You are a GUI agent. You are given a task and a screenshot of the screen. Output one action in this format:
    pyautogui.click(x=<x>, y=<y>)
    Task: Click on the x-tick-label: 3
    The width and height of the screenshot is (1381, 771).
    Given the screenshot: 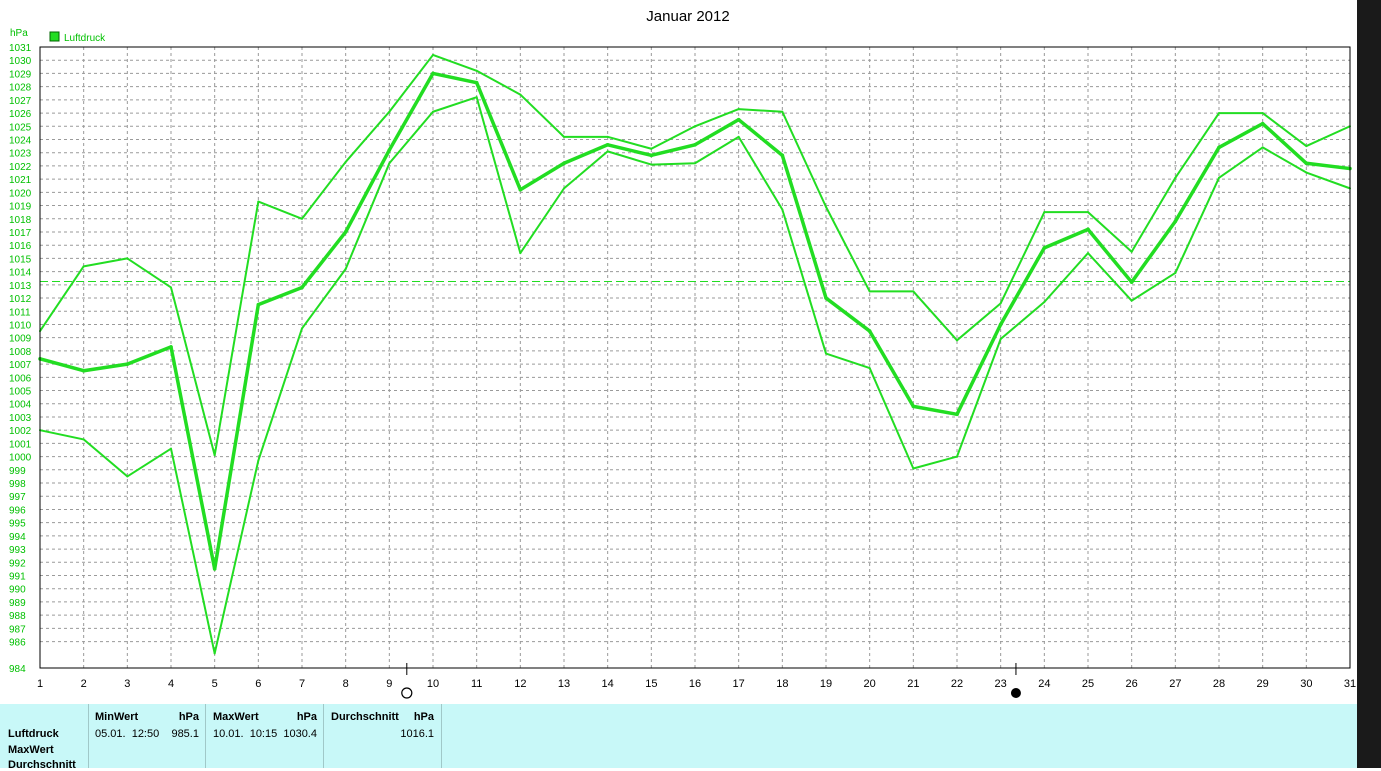 What is the action you would take?
    pyautogui.click(x=127, y=684)
    